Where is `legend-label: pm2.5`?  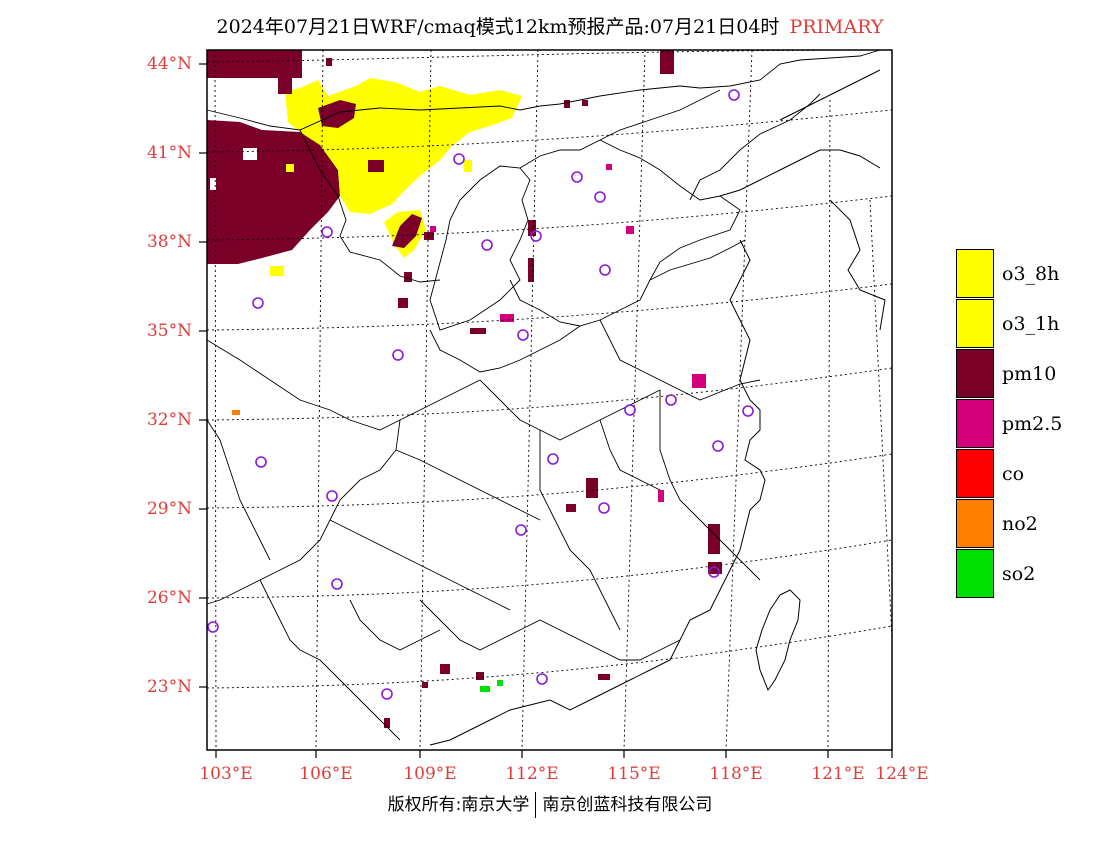
legend-label: pm2.5 is located at coordinates (1032, 424).